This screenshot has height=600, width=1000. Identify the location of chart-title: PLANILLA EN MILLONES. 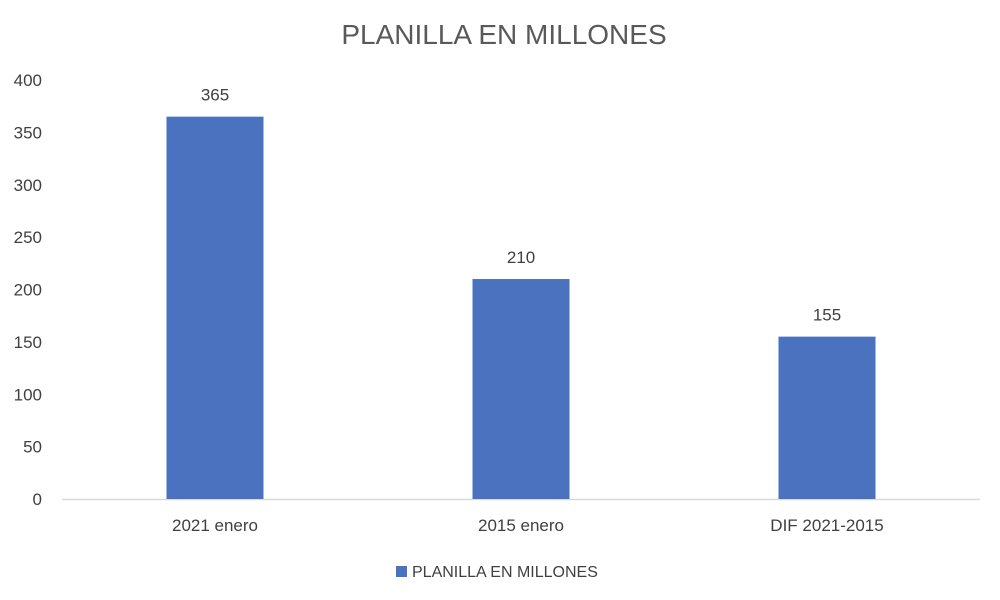
(503, 34).